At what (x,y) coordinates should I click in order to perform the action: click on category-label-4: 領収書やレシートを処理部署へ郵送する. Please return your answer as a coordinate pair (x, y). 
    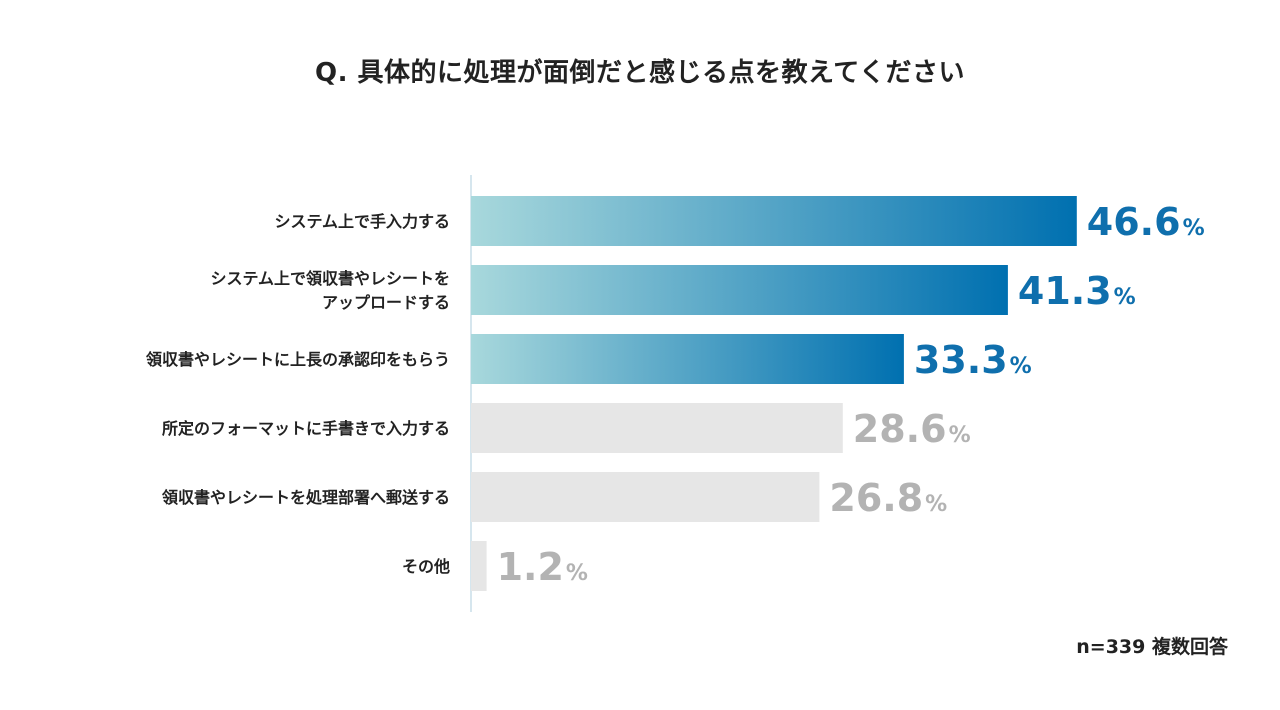
    Looking at the image, I should click on (306, 497).